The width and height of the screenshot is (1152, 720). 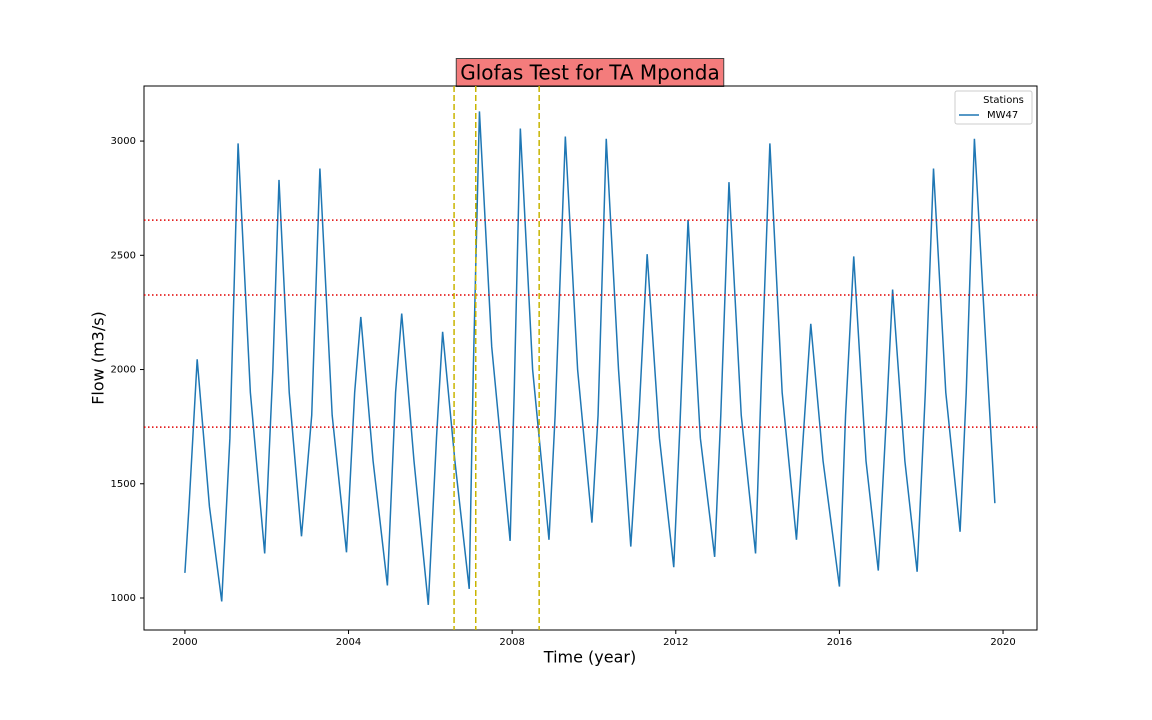 What do you see at coordinates (98, 358) in the screenshot?
I see `y-axis-label: Flow (m3/s)` at bounding box center [98, 358].